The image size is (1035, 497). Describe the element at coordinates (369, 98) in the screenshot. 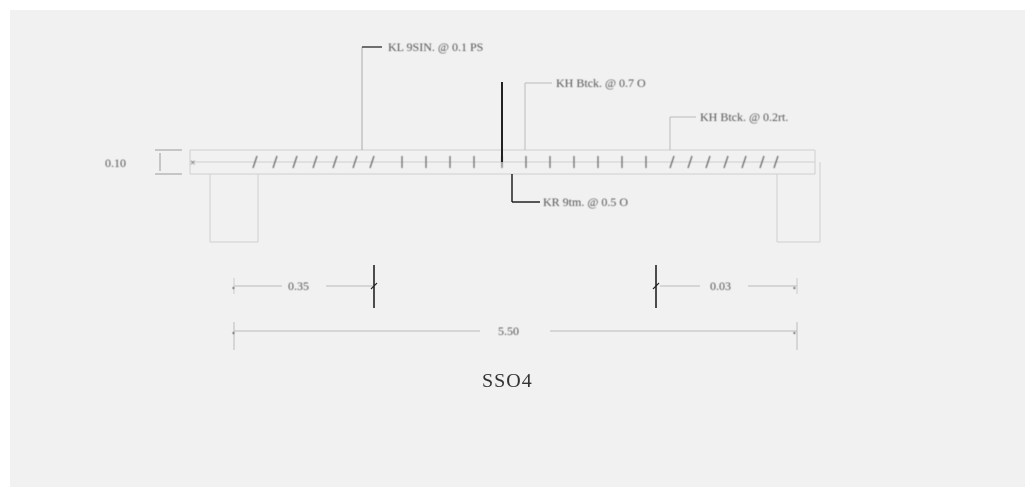

I see `callout-top-leader` at that location.